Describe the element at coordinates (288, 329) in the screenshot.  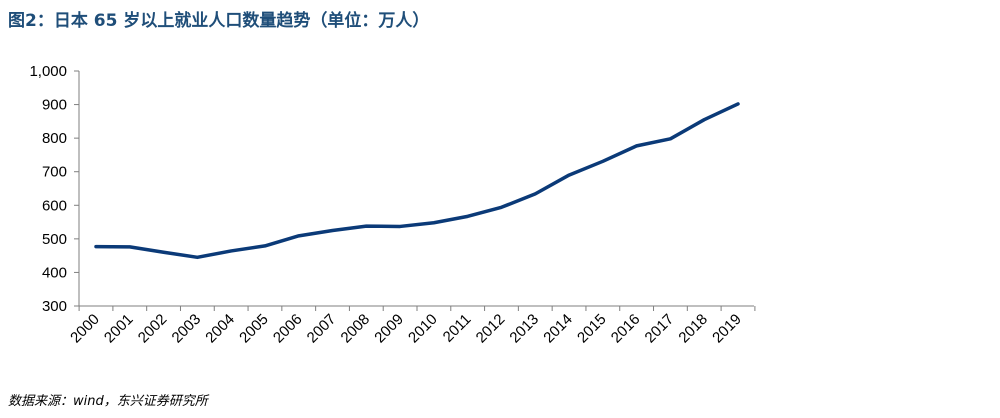
I see `x-tick-label: 2006` at that location.